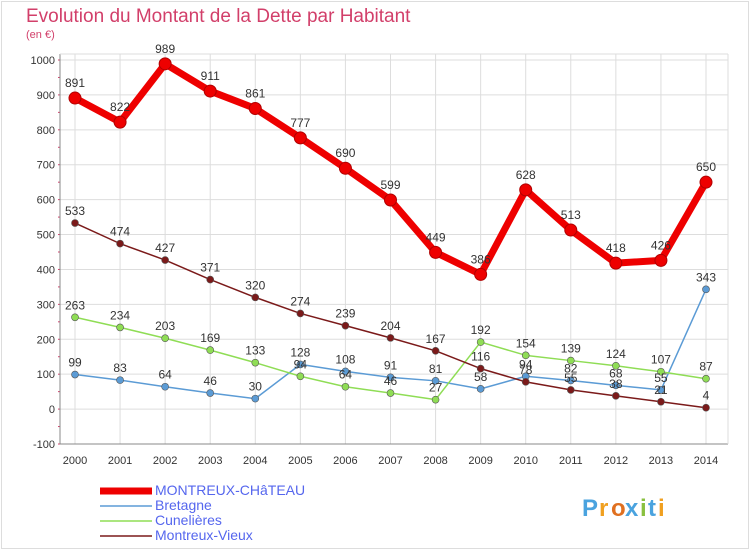  What do you see at coordinates (300, 461) in the screenshot?
I see `x-tick-label: 2005` at bounding box center [300, 461].